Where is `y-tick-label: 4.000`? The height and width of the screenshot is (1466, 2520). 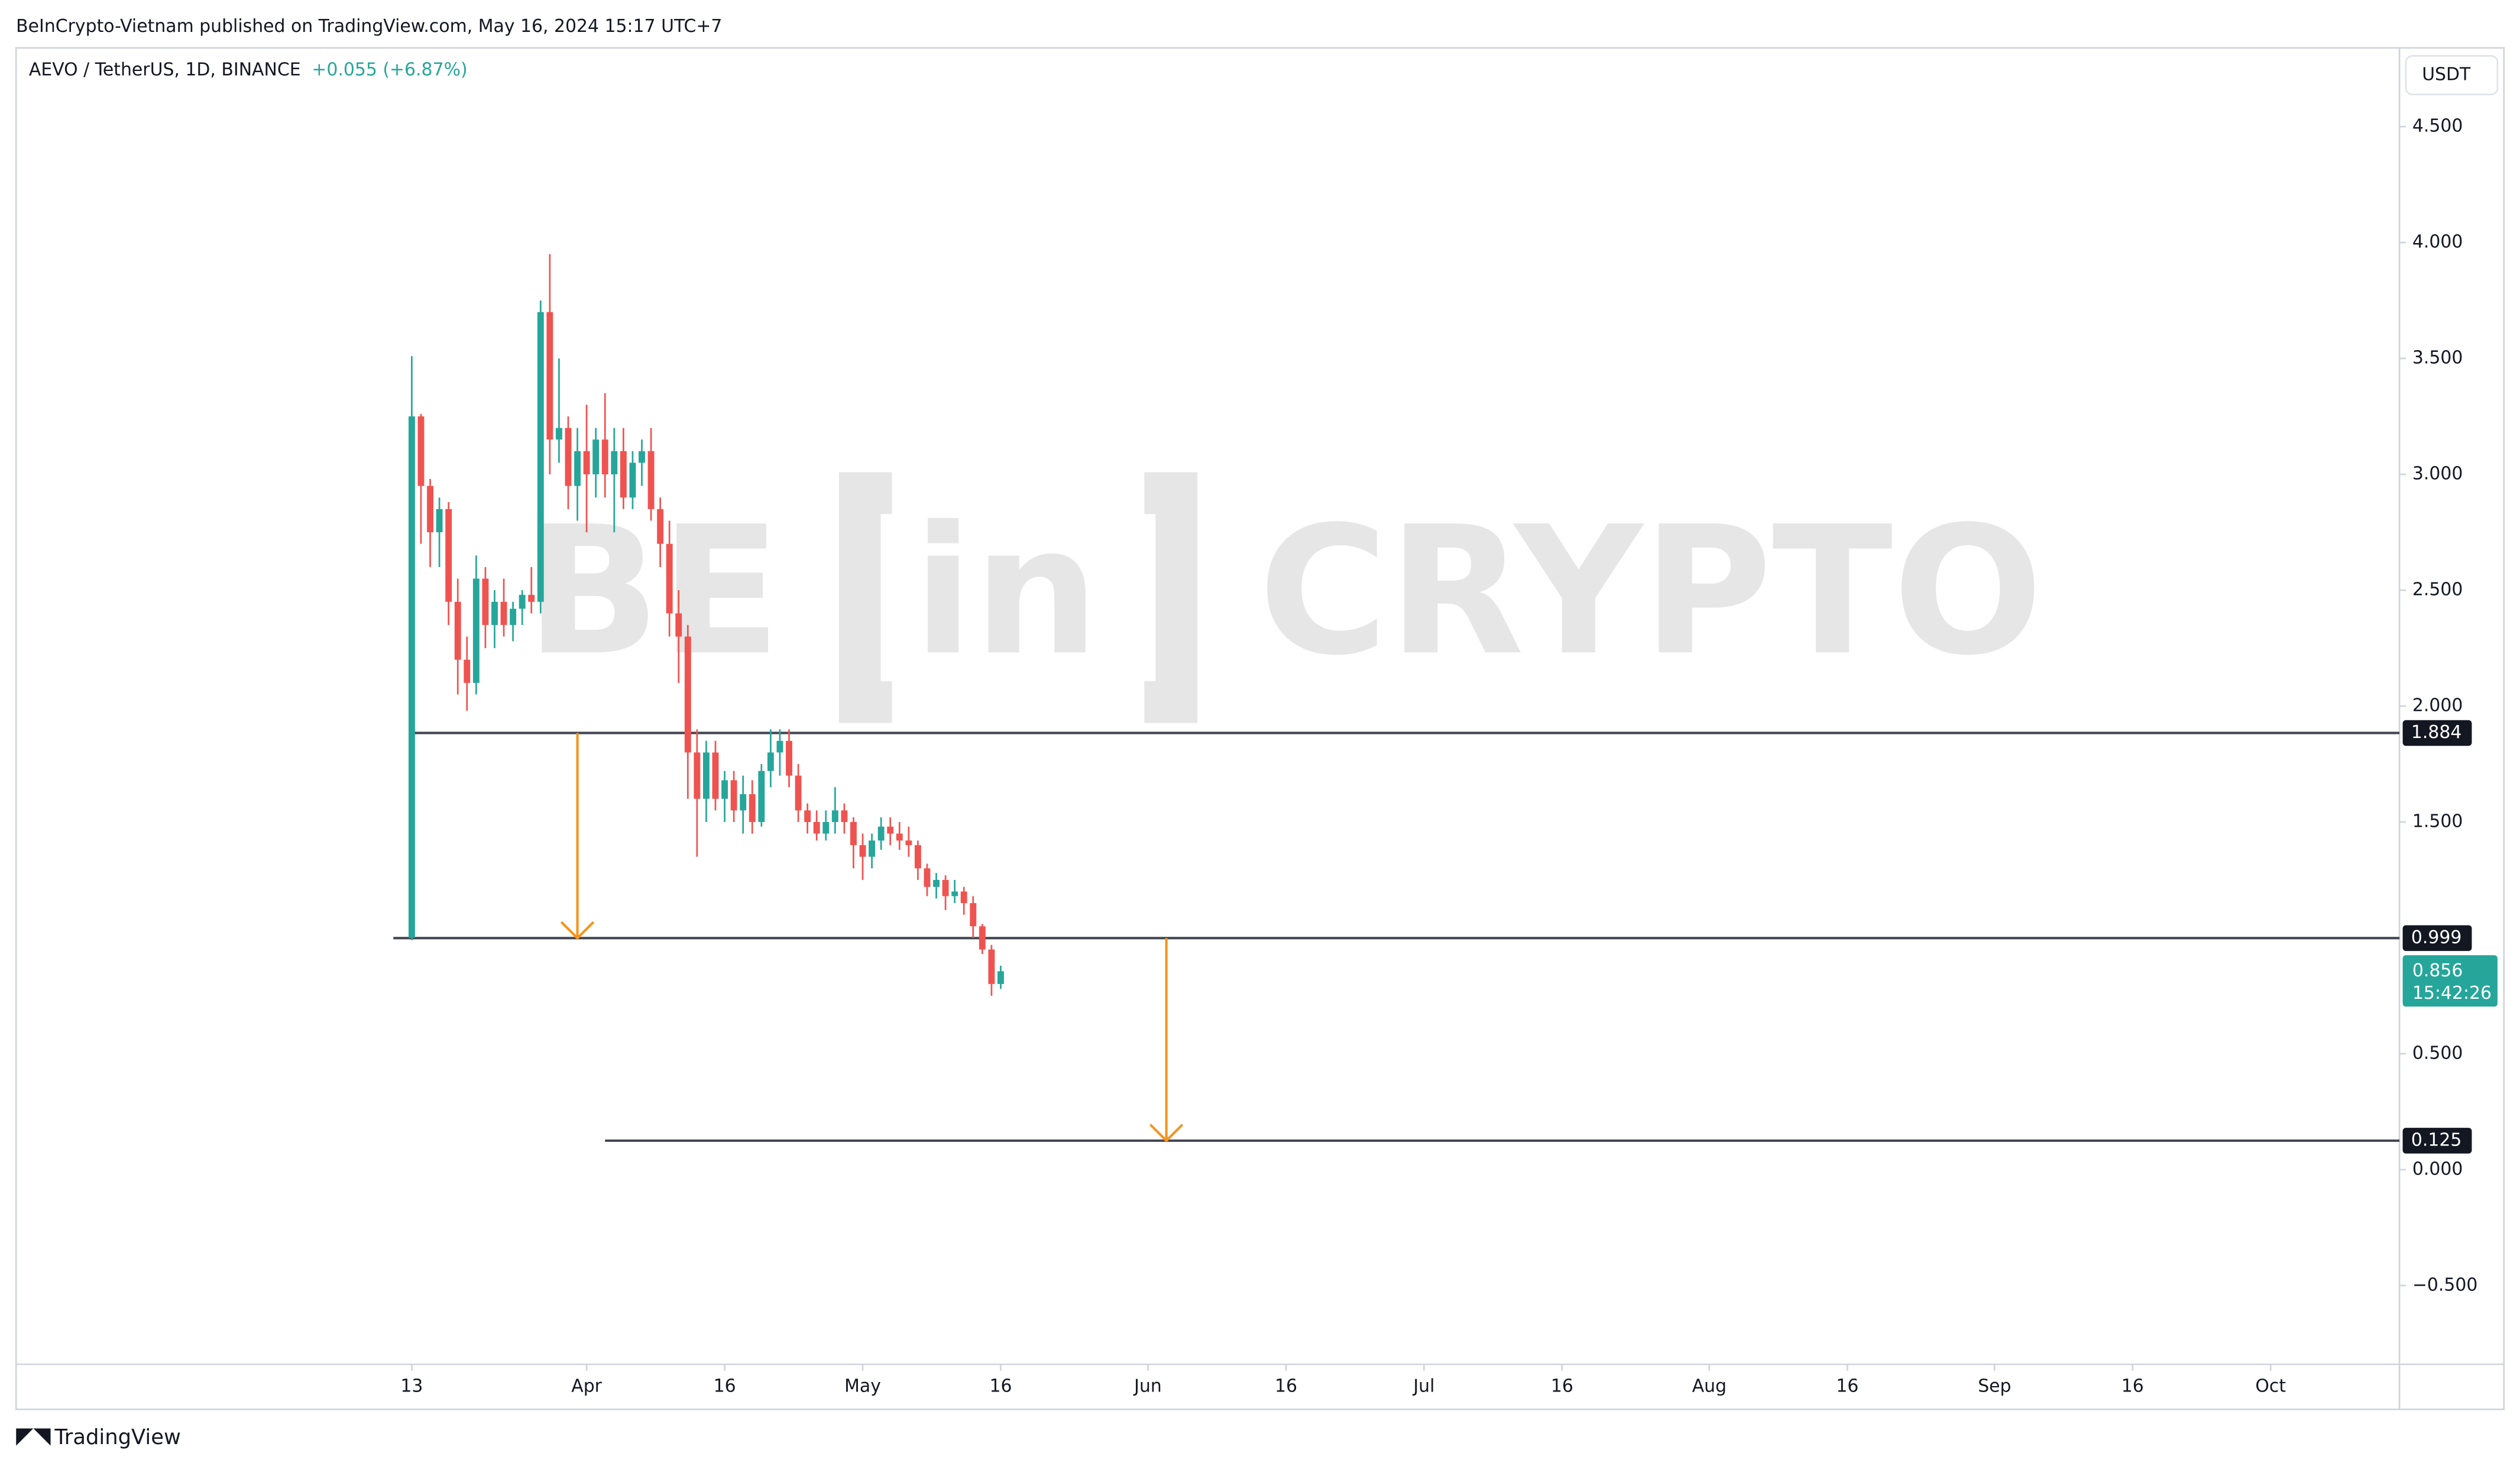 y-tick-label: 4.000 is located at coordinates (2437, 242).